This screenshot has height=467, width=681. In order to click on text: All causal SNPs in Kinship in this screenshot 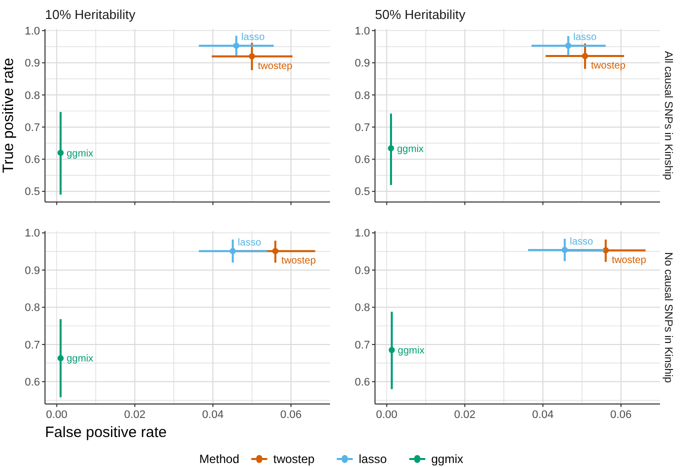, I will do `click(668, 115)`.